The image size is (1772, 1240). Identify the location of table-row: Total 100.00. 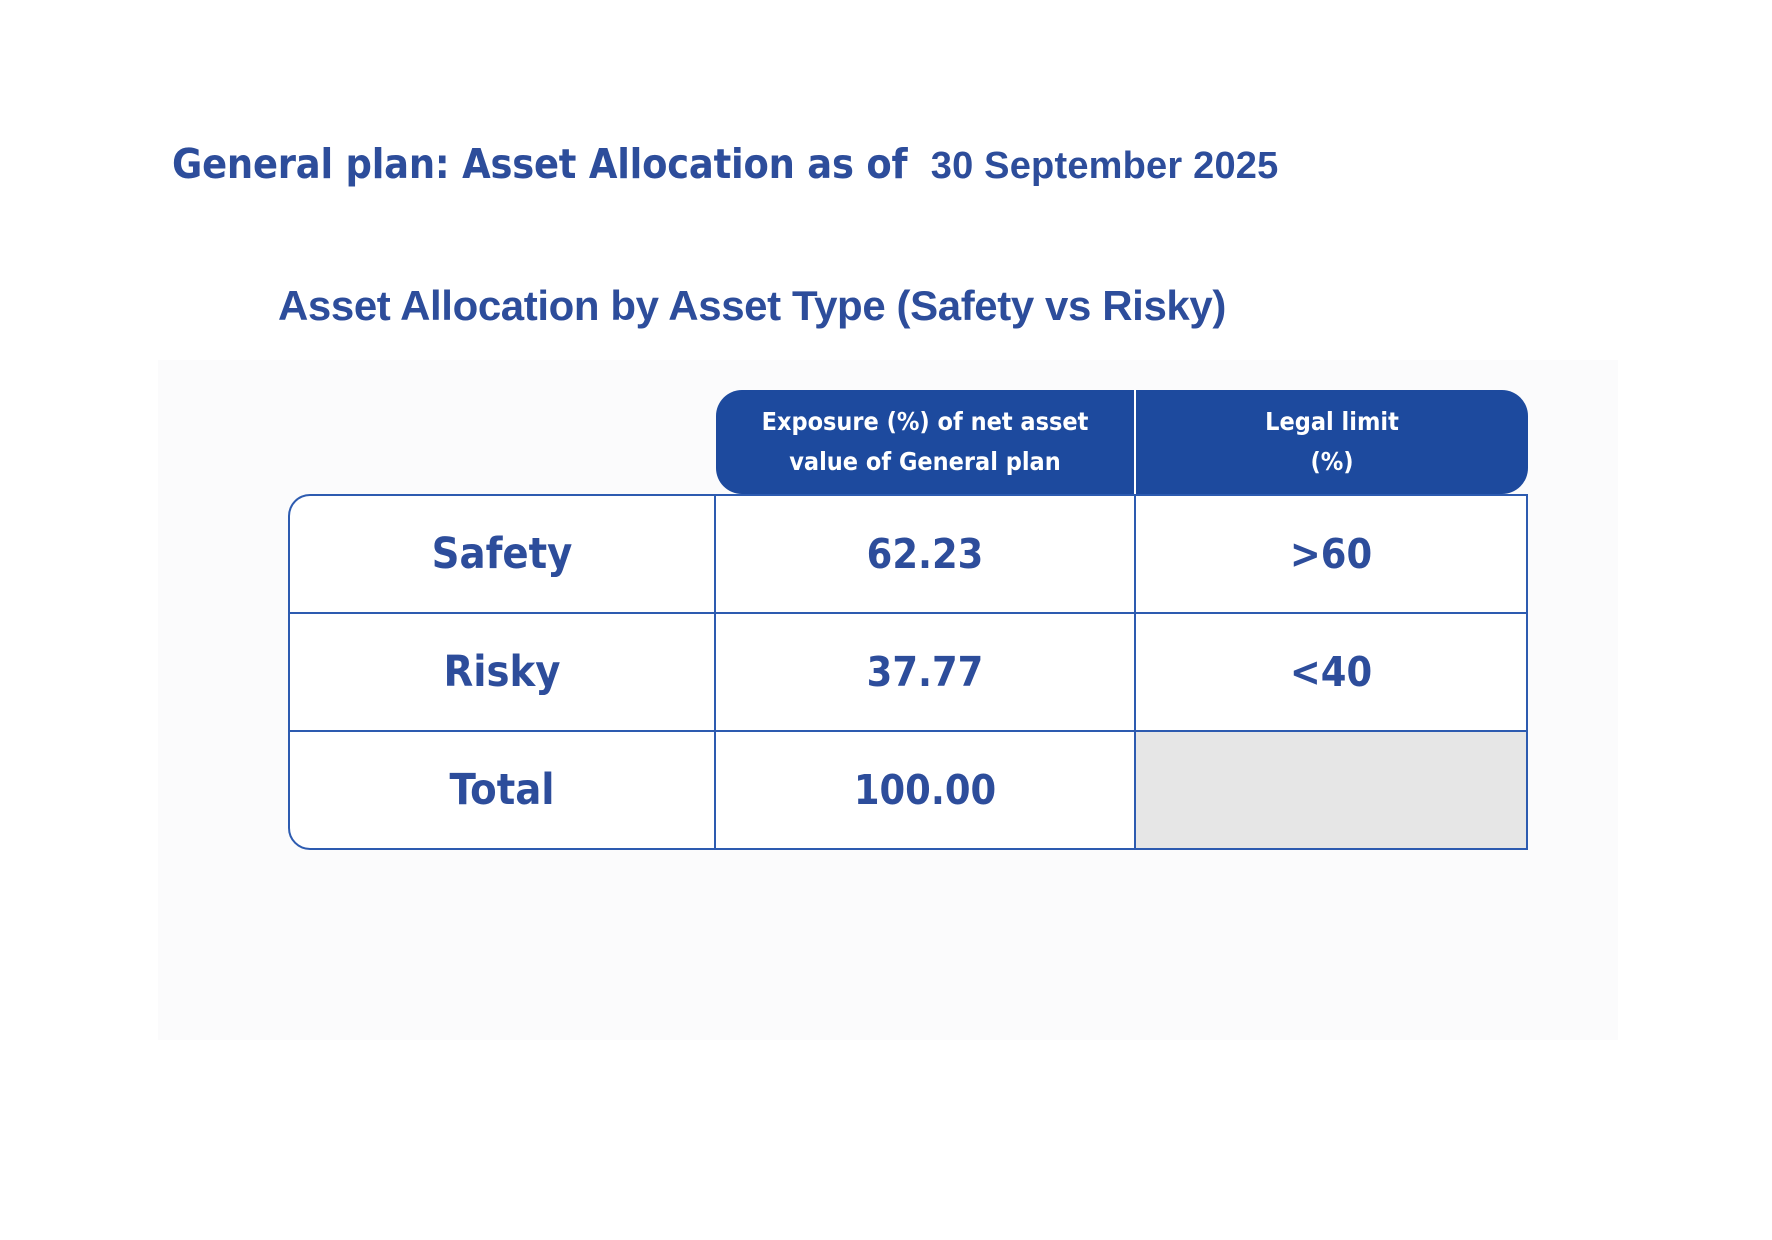
(908, 790).